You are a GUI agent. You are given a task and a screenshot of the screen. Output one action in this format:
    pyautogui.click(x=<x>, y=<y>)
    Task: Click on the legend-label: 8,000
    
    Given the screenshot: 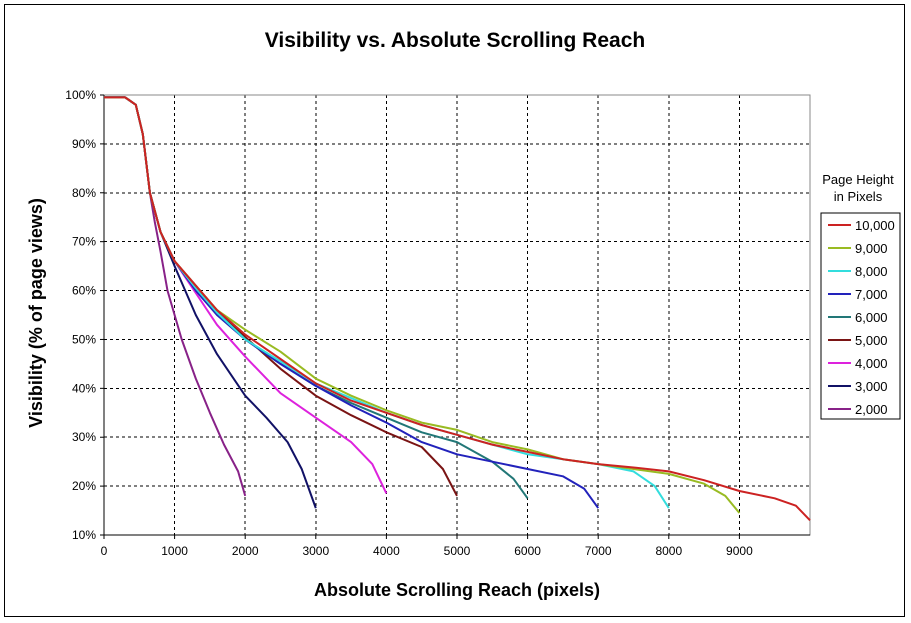 What is the action you would take?
    pyautogui.click(x=871, y=271)
    